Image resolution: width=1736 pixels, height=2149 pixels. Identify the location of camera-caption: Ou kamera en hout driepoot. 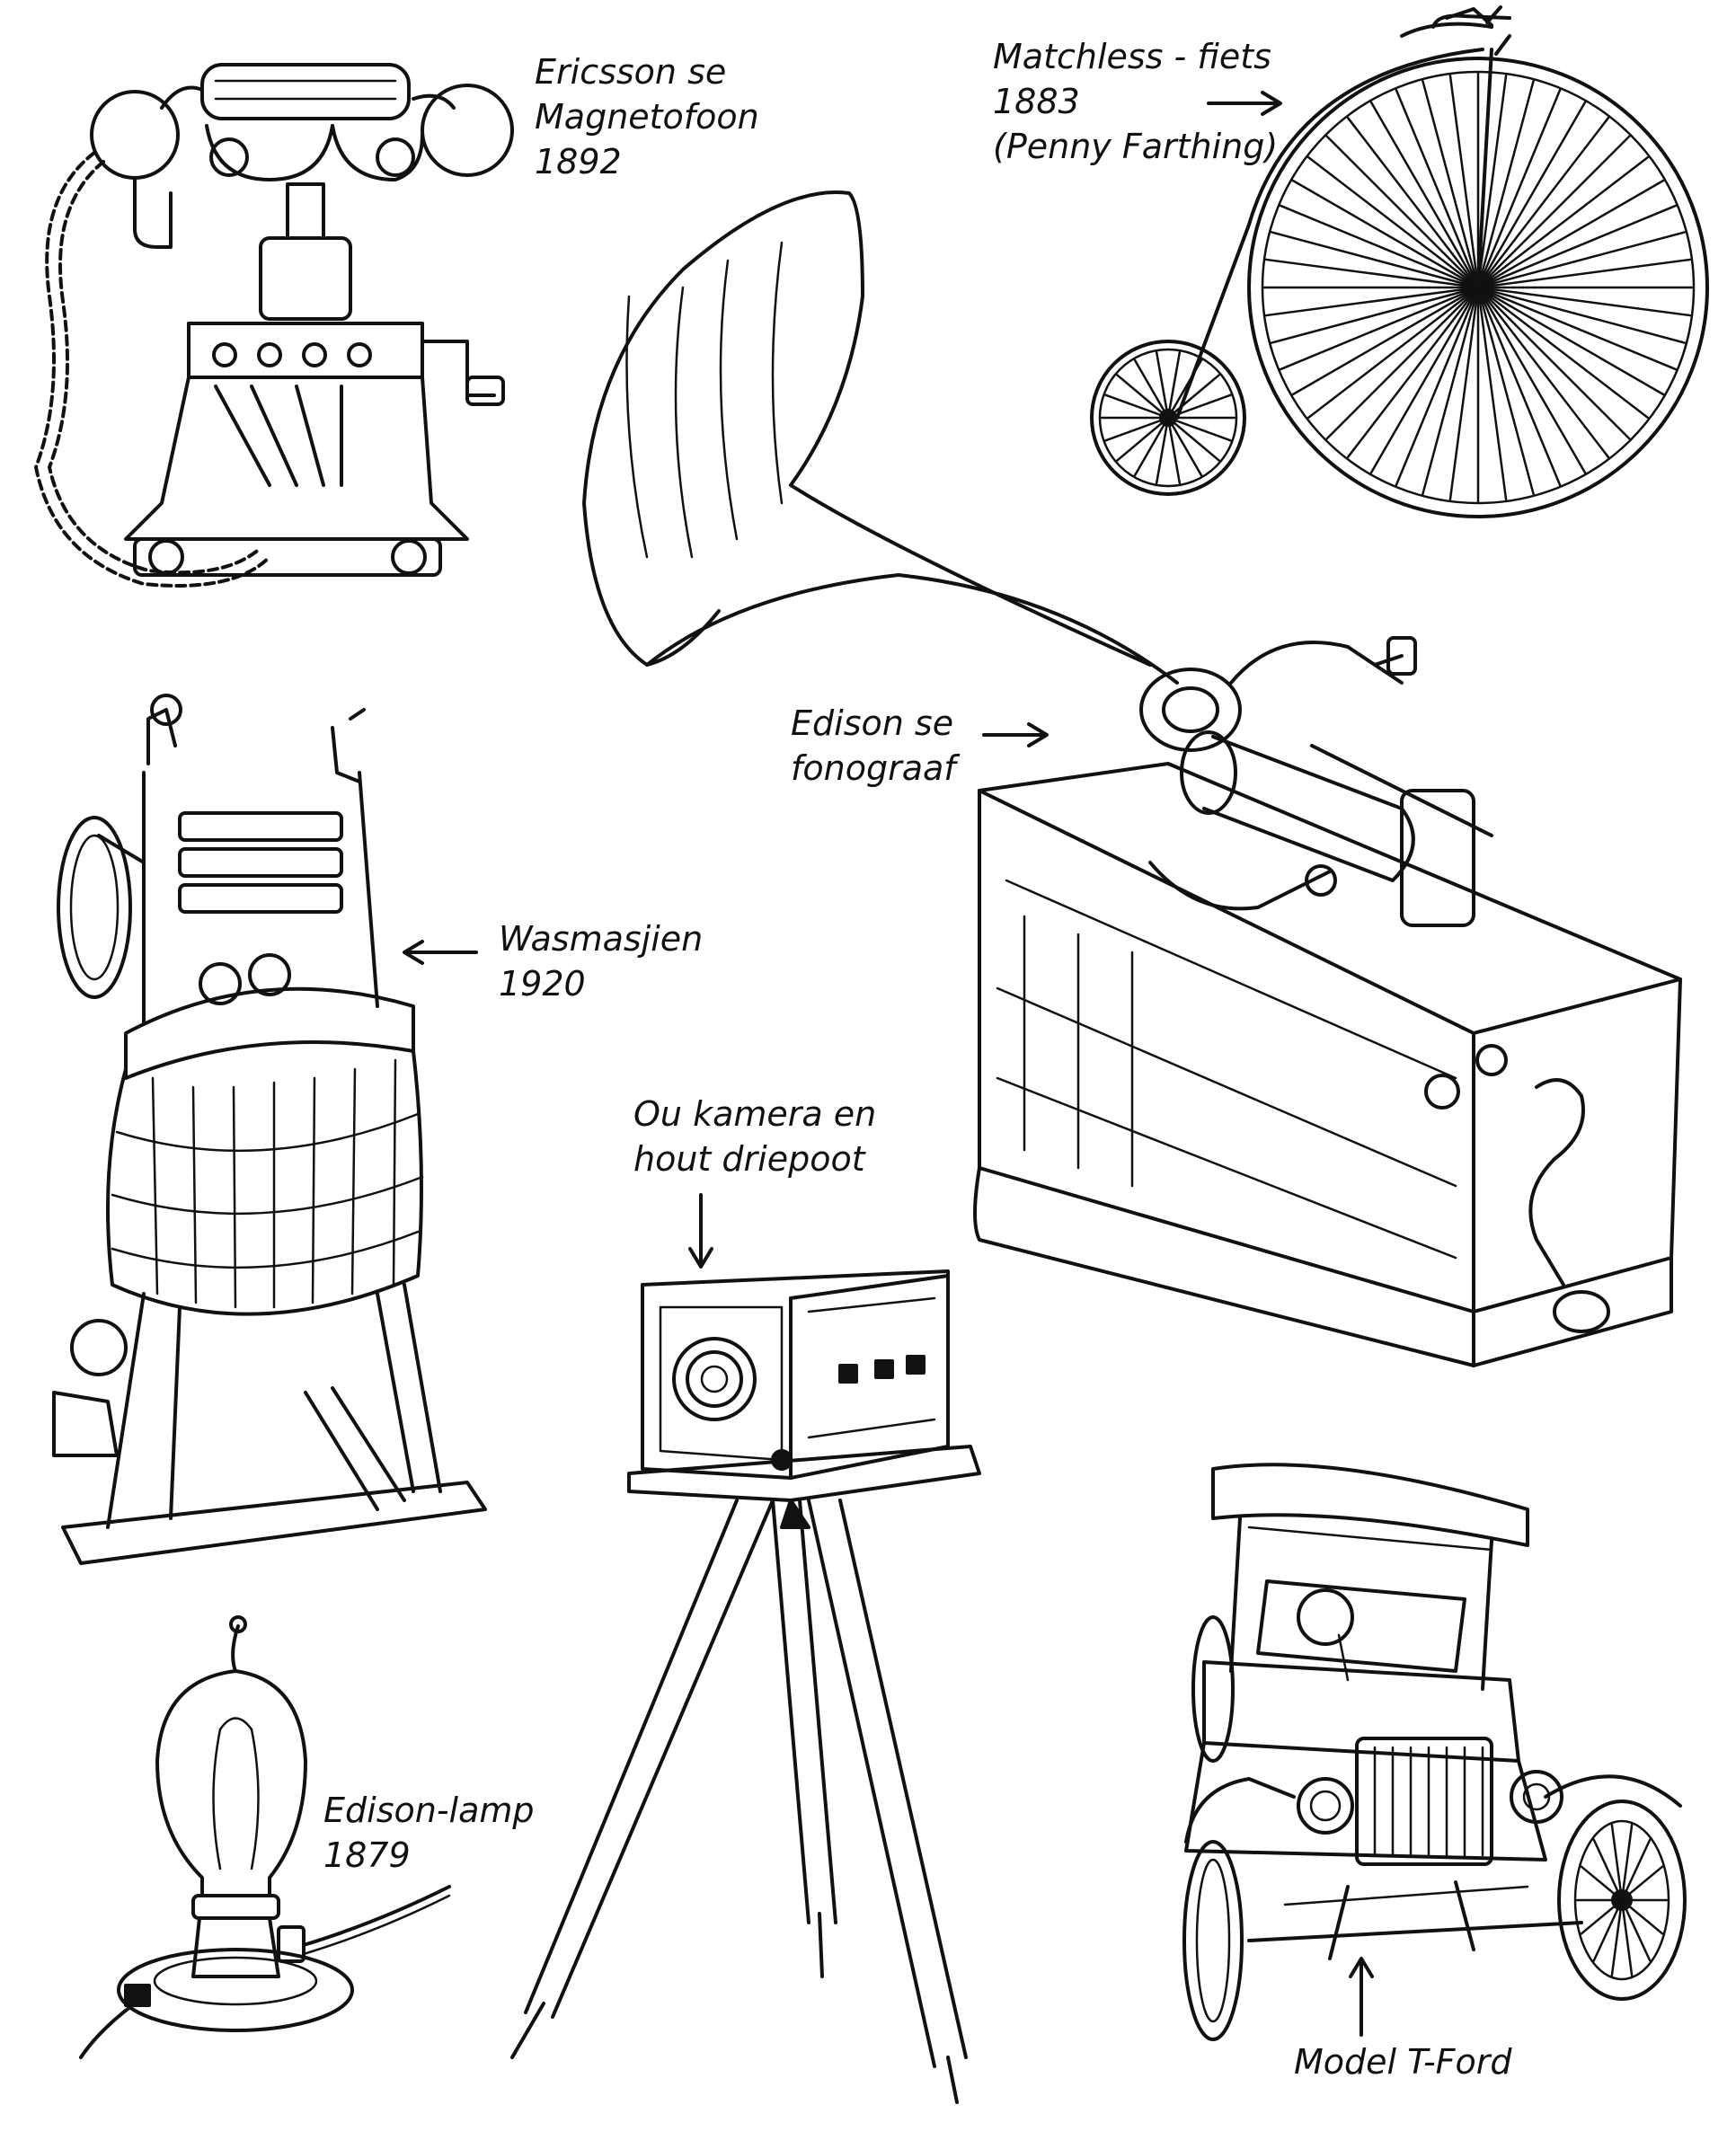
(754, 1136).